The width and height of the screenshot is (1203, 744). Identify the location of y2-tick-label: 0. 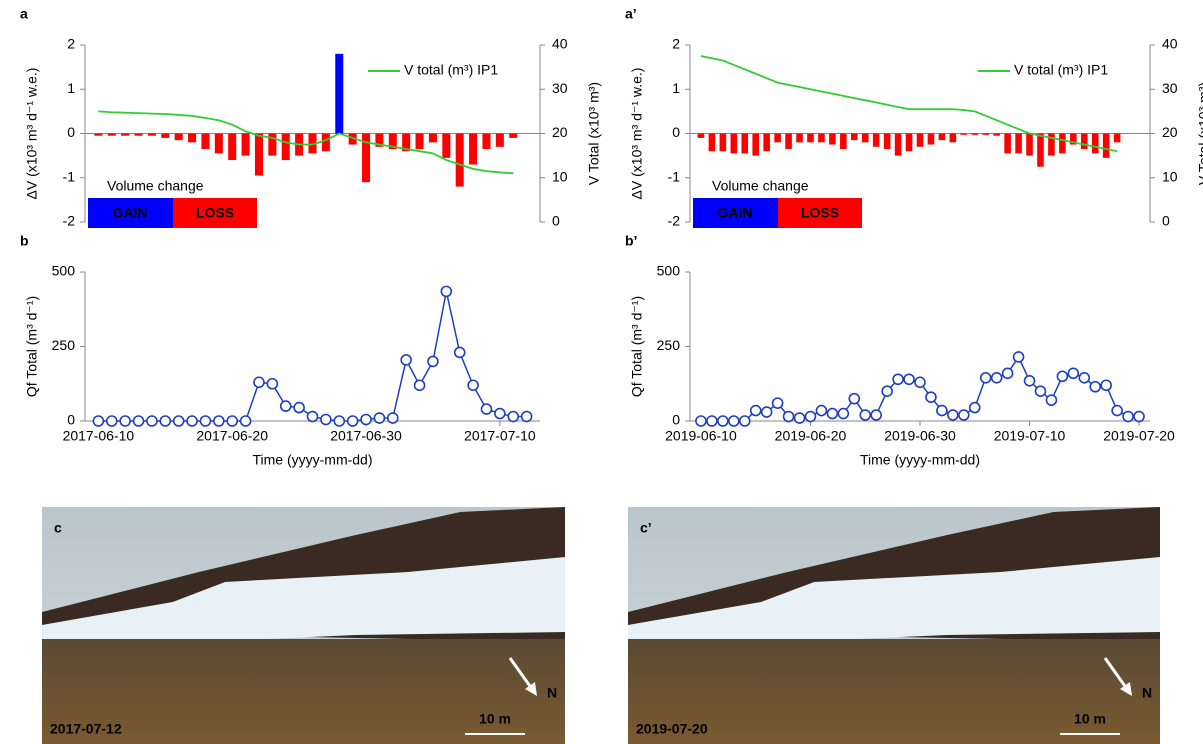
(1166, 221).